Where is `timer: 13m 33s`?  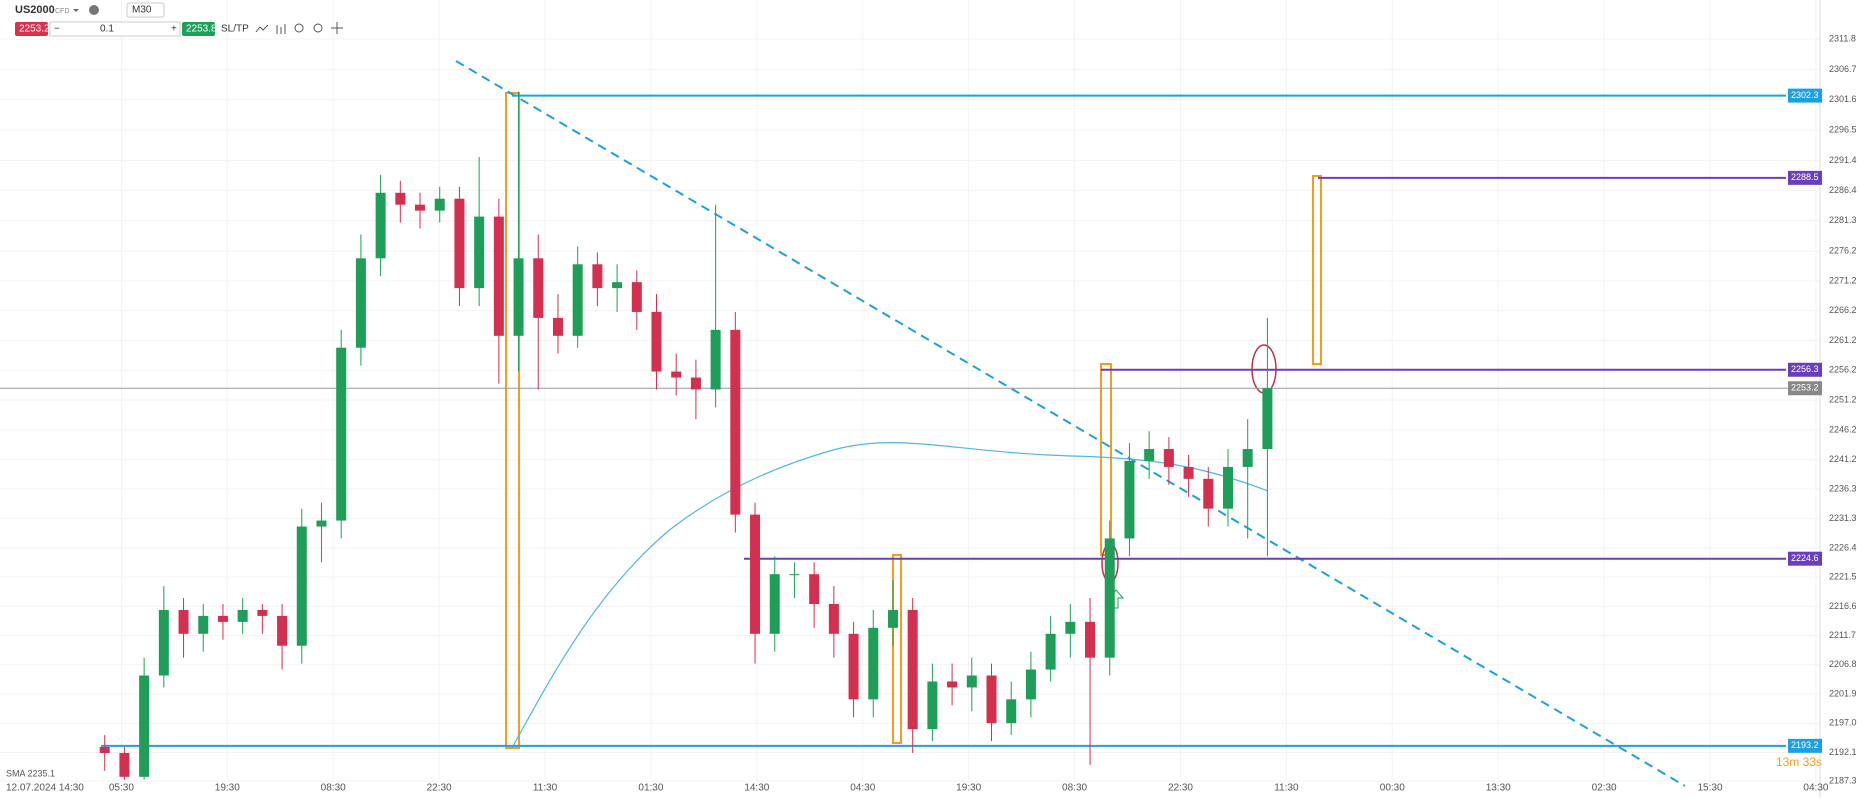
timer: 13m 33s is located at coordinates (1799, 762).